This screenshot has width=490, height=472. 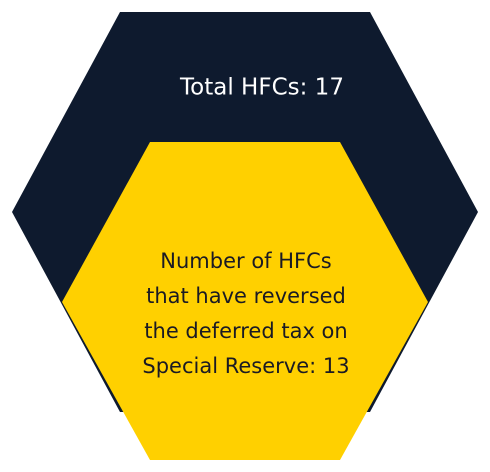 I want to click on inner-label-line: the deferred tax on, so click(x=245, y=331).